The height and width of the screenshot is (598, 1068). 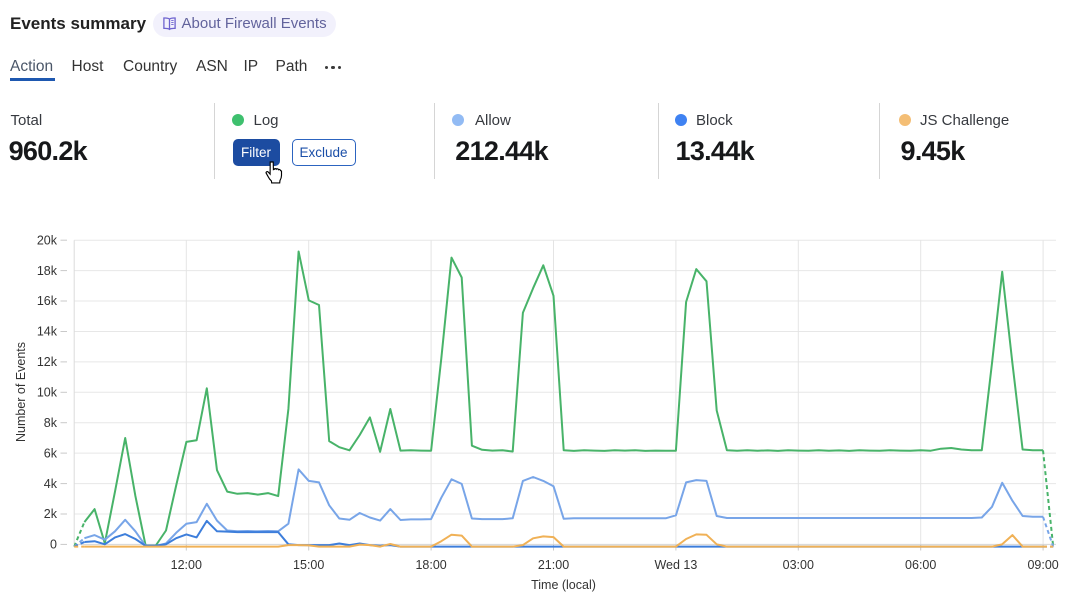 I want to click on svg-text: 15:00, so click(x=308, y=565).